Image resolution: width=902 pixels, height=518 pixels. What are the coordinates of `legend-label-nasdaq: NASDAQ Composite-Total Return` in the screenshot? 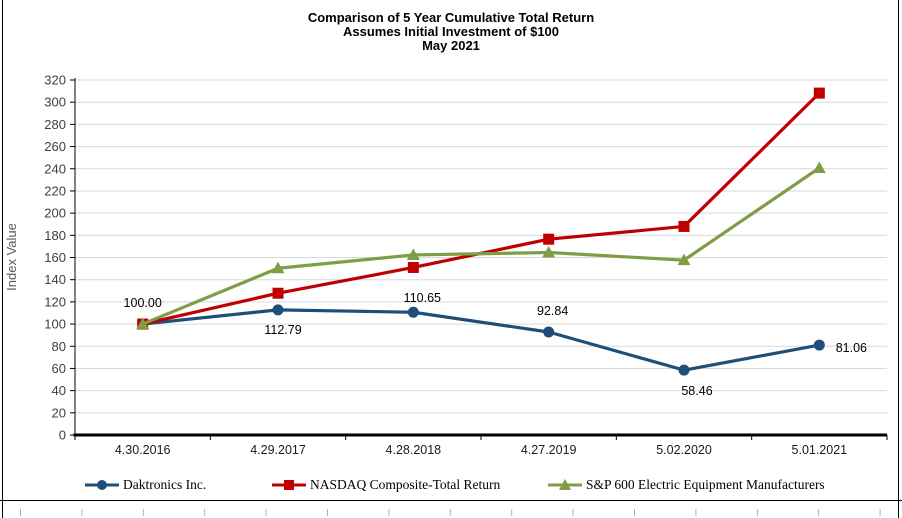 It's located at (405, 484).